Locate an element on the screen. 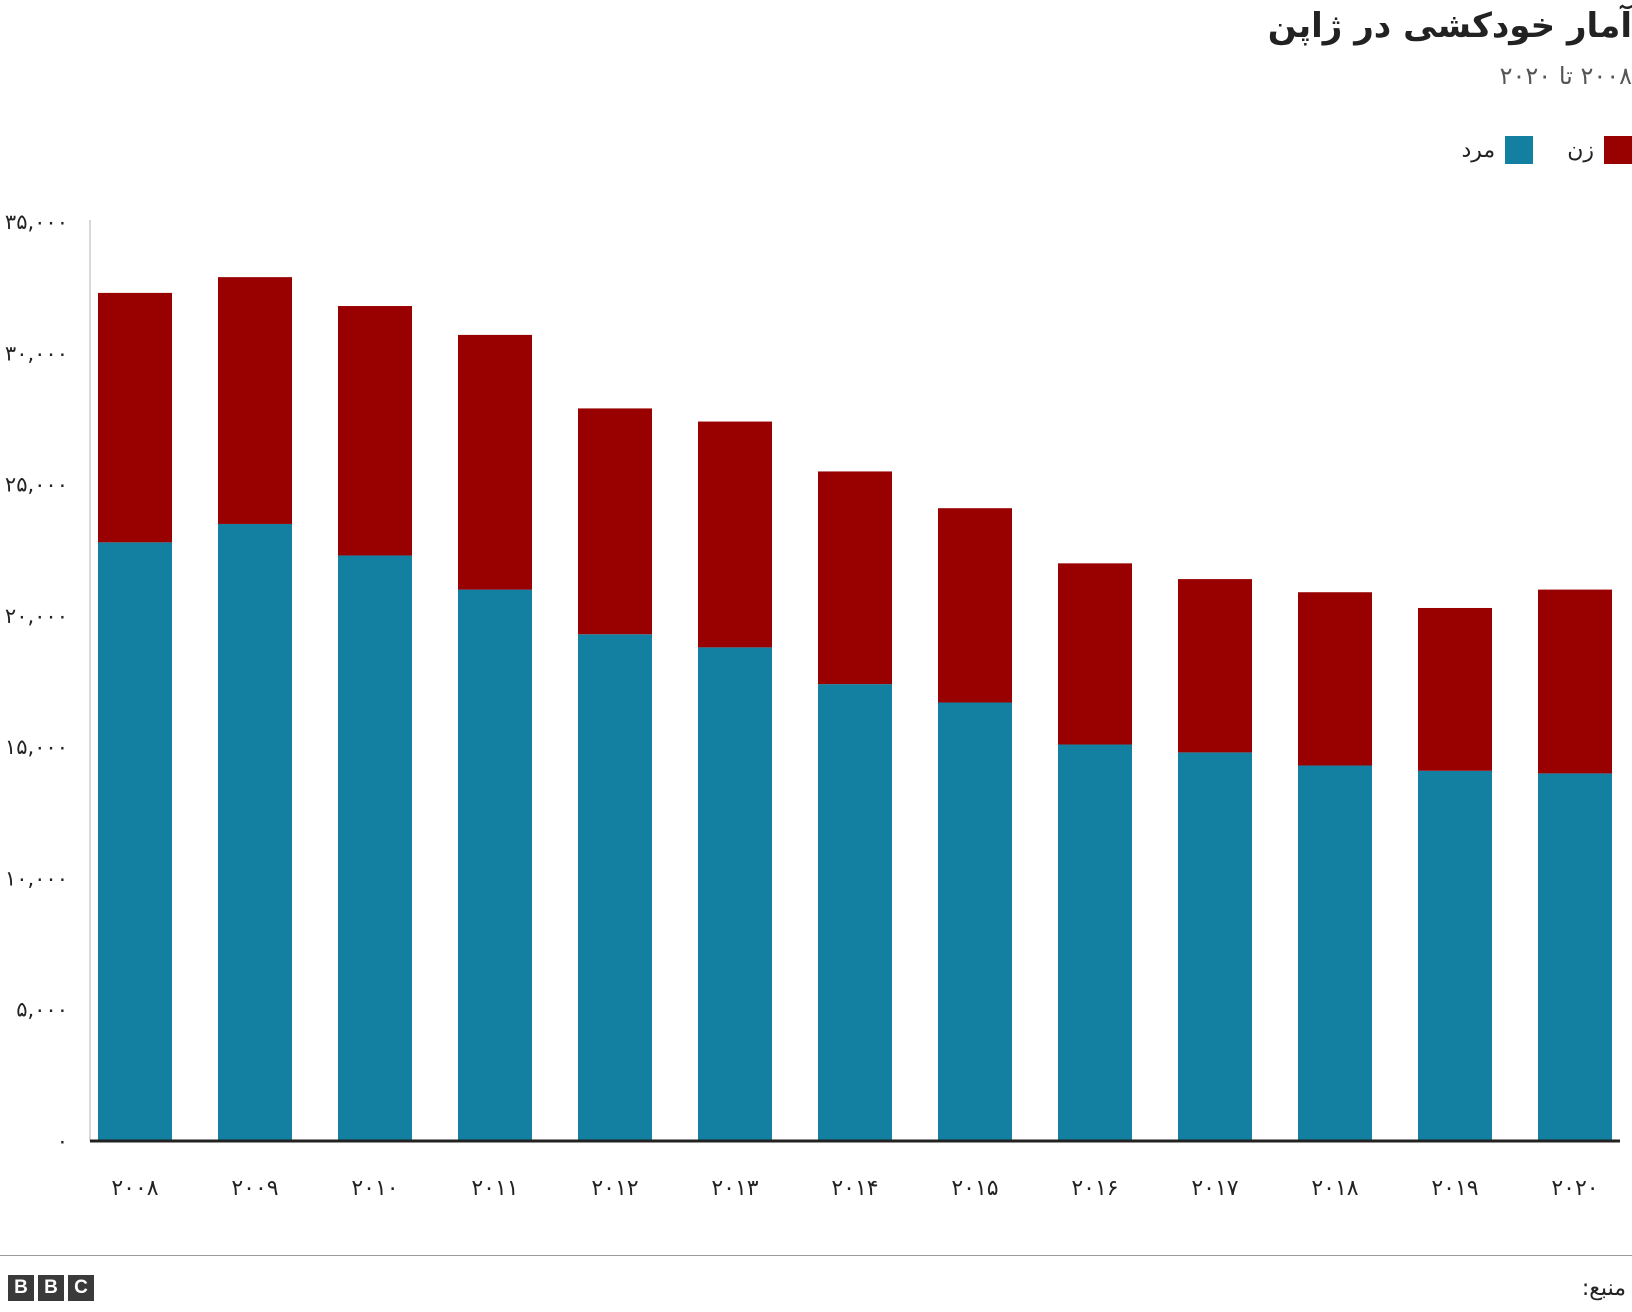 This screenshot has height=1312, width=1632. chart-subtitle: ۲۰۰۸ تا ۲۰۲۰ is located at coordinates (1565, 76).